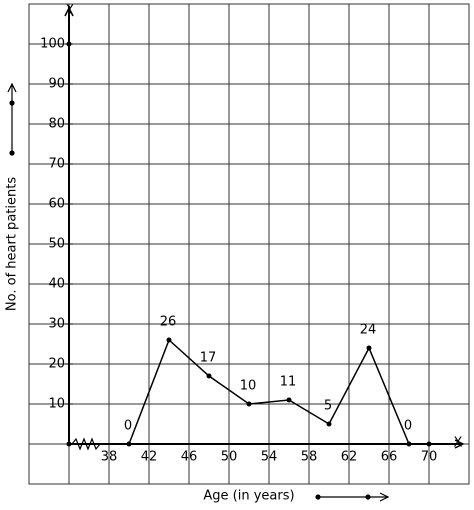 This screenshot has width=474, height=510. What do you see at coordinates (56, 324) in the screenshot?
I see `y-tick-label: 30` at bounding box center [56, 324].